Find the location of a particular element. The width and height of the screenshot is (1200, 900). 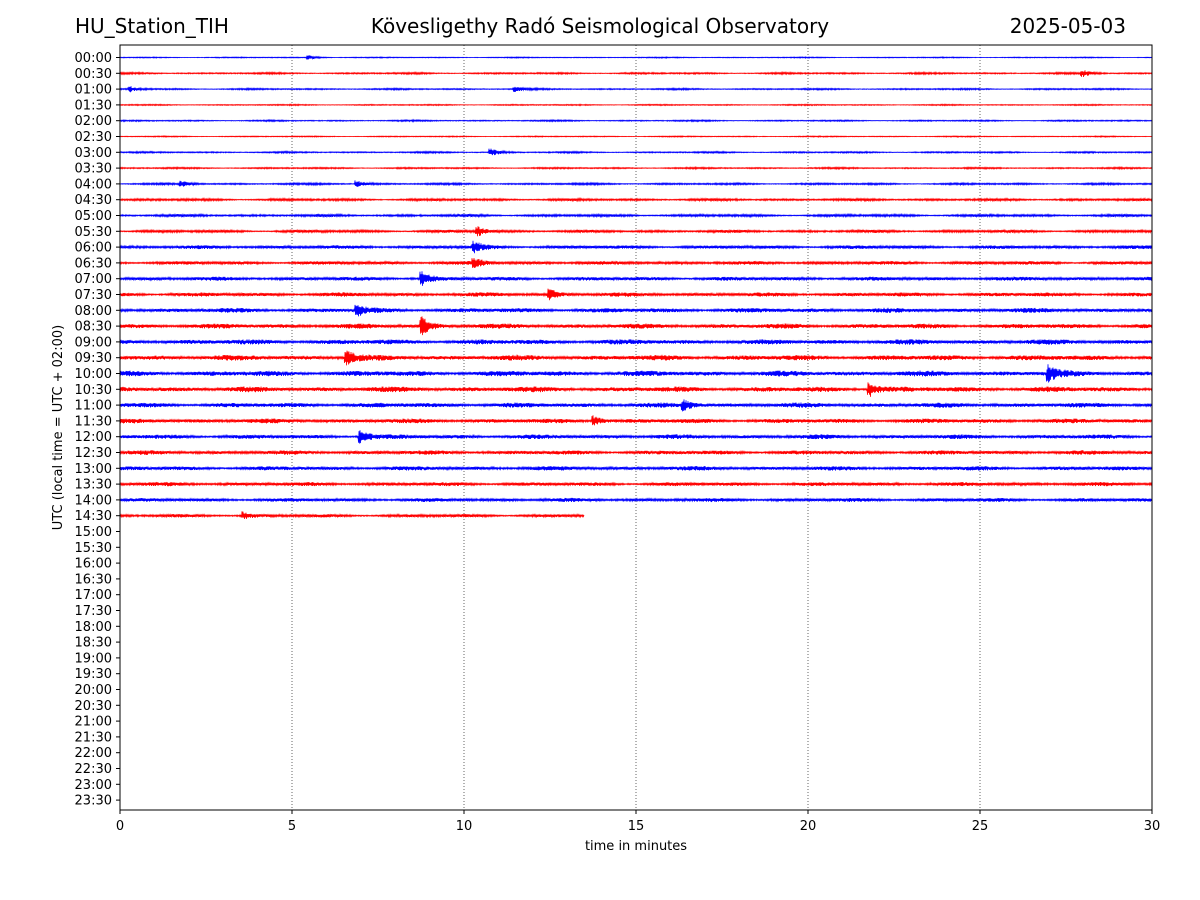

y-tick-label: 01:30 is located at coordinates (93, 105).